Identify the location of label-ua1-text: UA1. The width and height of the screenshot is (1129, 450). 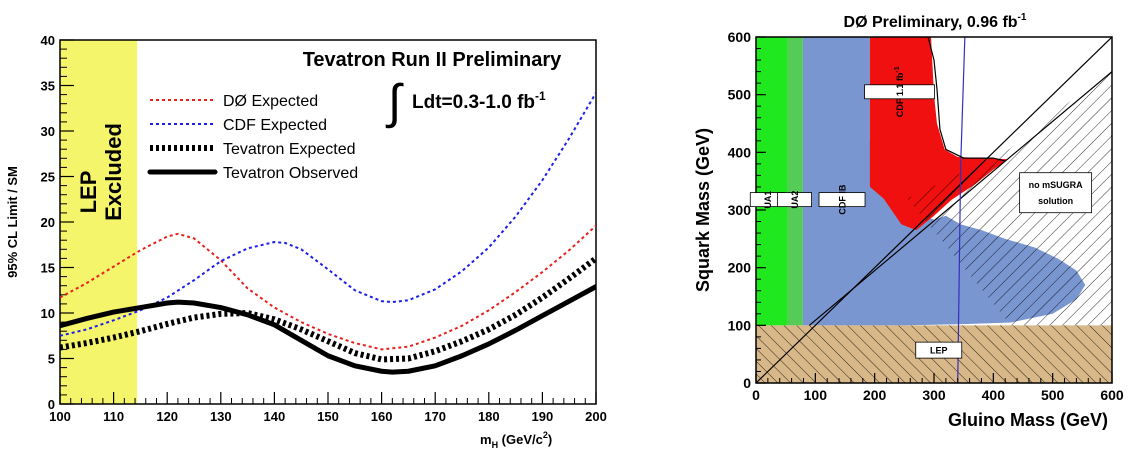
(768, 200).